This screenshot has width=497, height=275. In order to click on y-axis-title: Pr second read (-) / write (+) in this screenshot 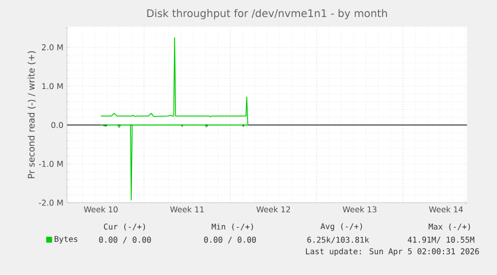, I will do `click(32, 114)`.